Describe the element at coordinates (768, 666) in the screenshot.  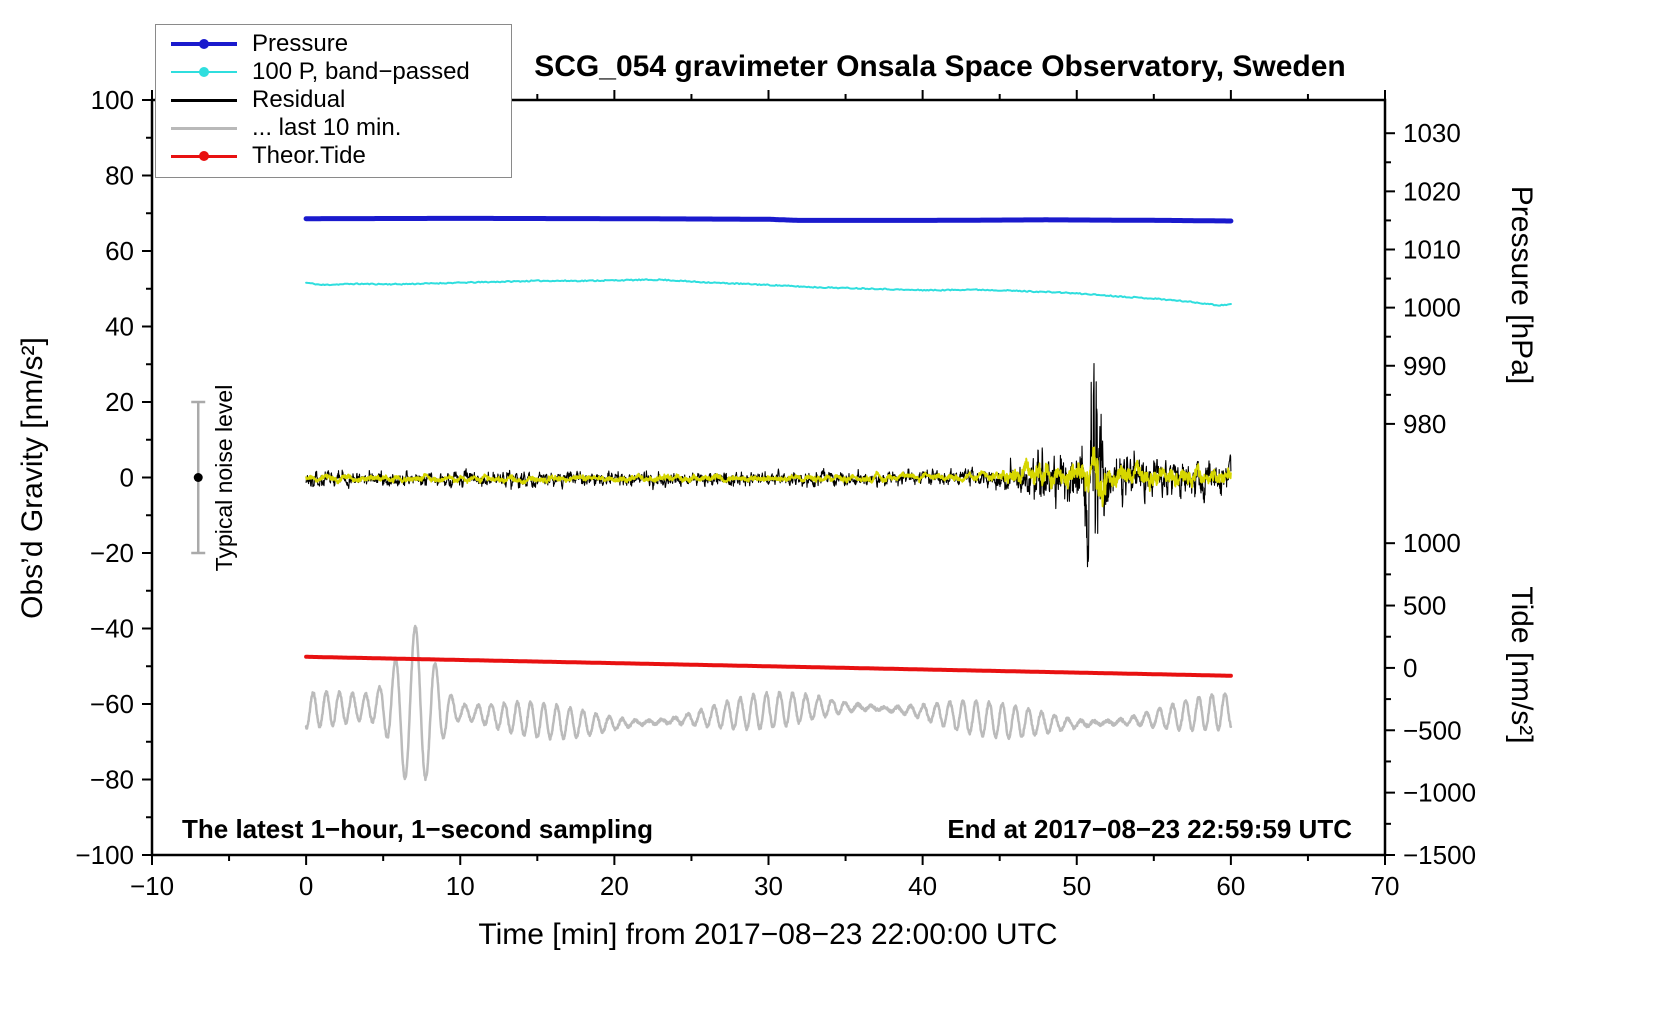
I see `series-theor-tide` at that location.